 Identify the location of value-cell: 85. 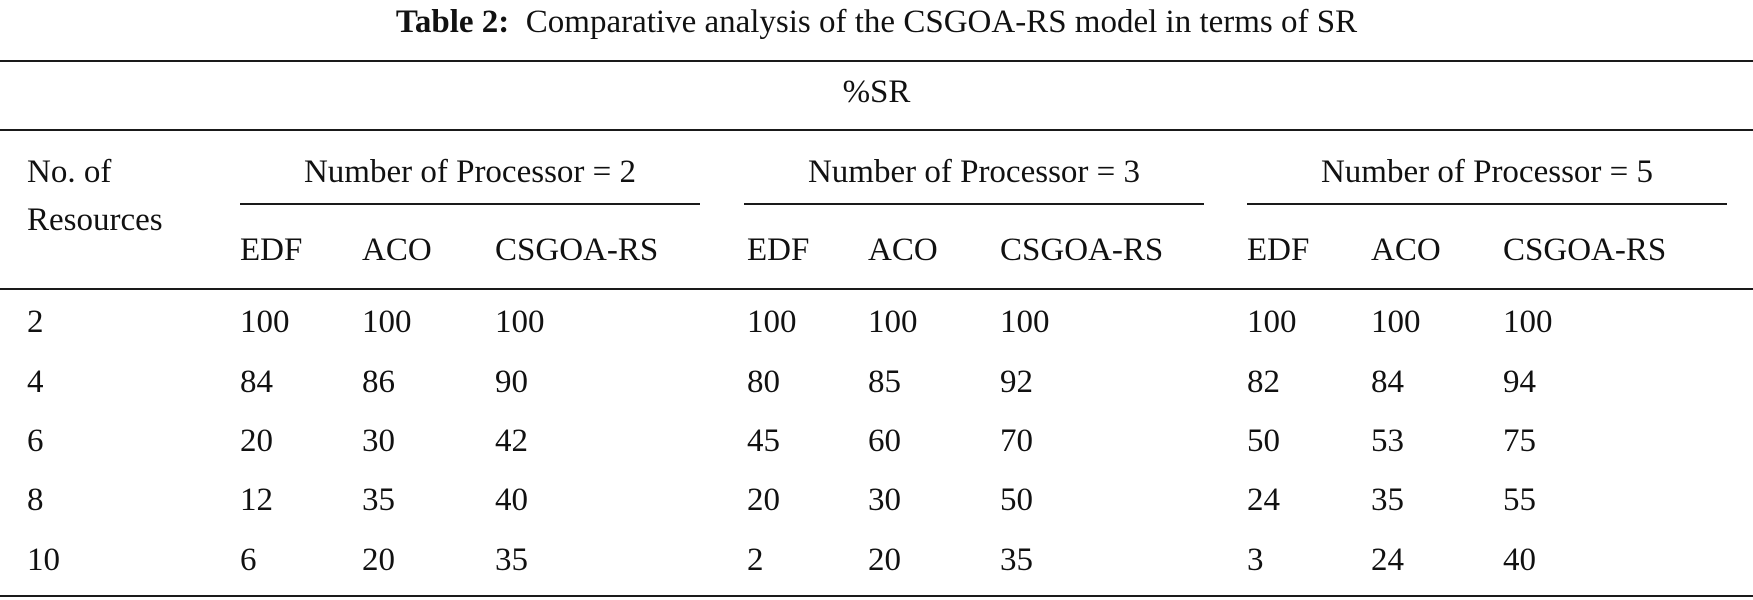
(884, 382).